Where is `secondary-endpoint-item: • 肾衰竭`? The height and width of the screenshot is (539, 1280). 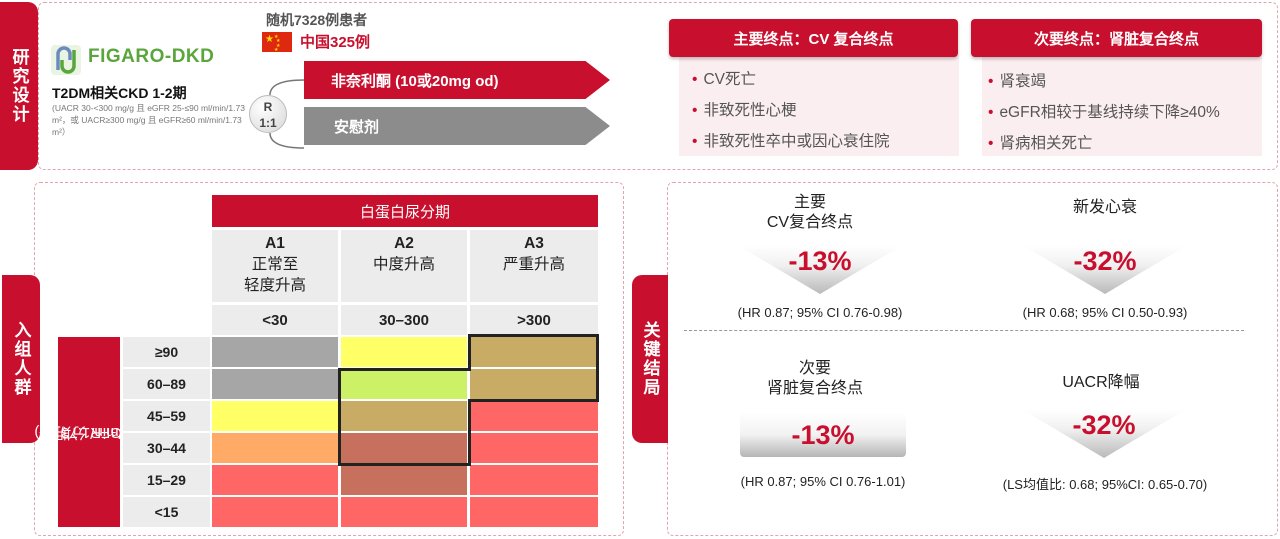
secondary-endpoint-item: • 肾衰竭 is located at coordinates (1017, 81).